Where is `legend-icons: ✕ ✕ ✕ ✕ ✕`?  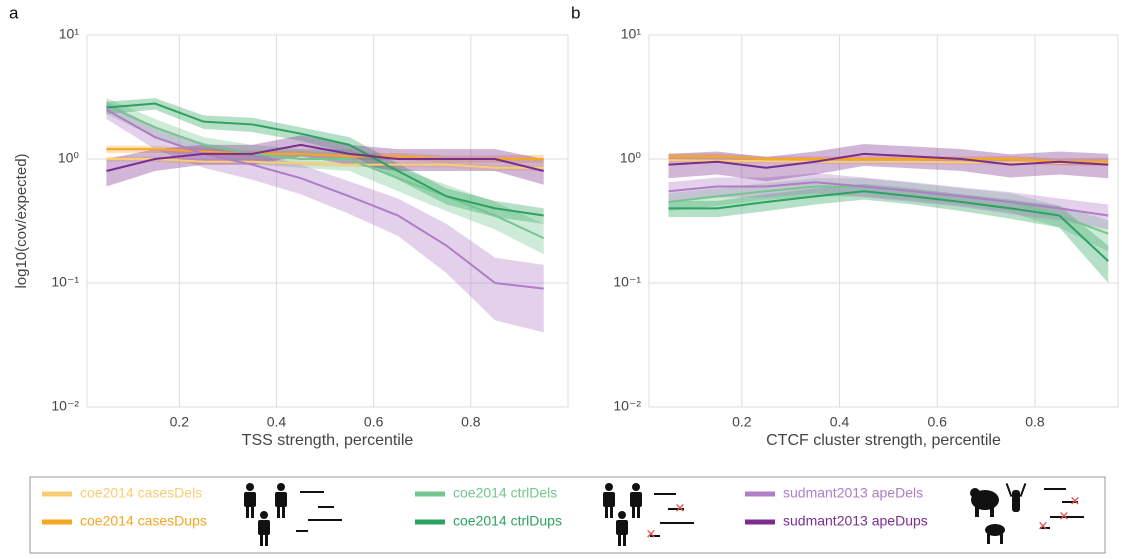
legend-icons: ✕ ✕ ✕ ✕ ✕ is located at coordinates (664, 514).